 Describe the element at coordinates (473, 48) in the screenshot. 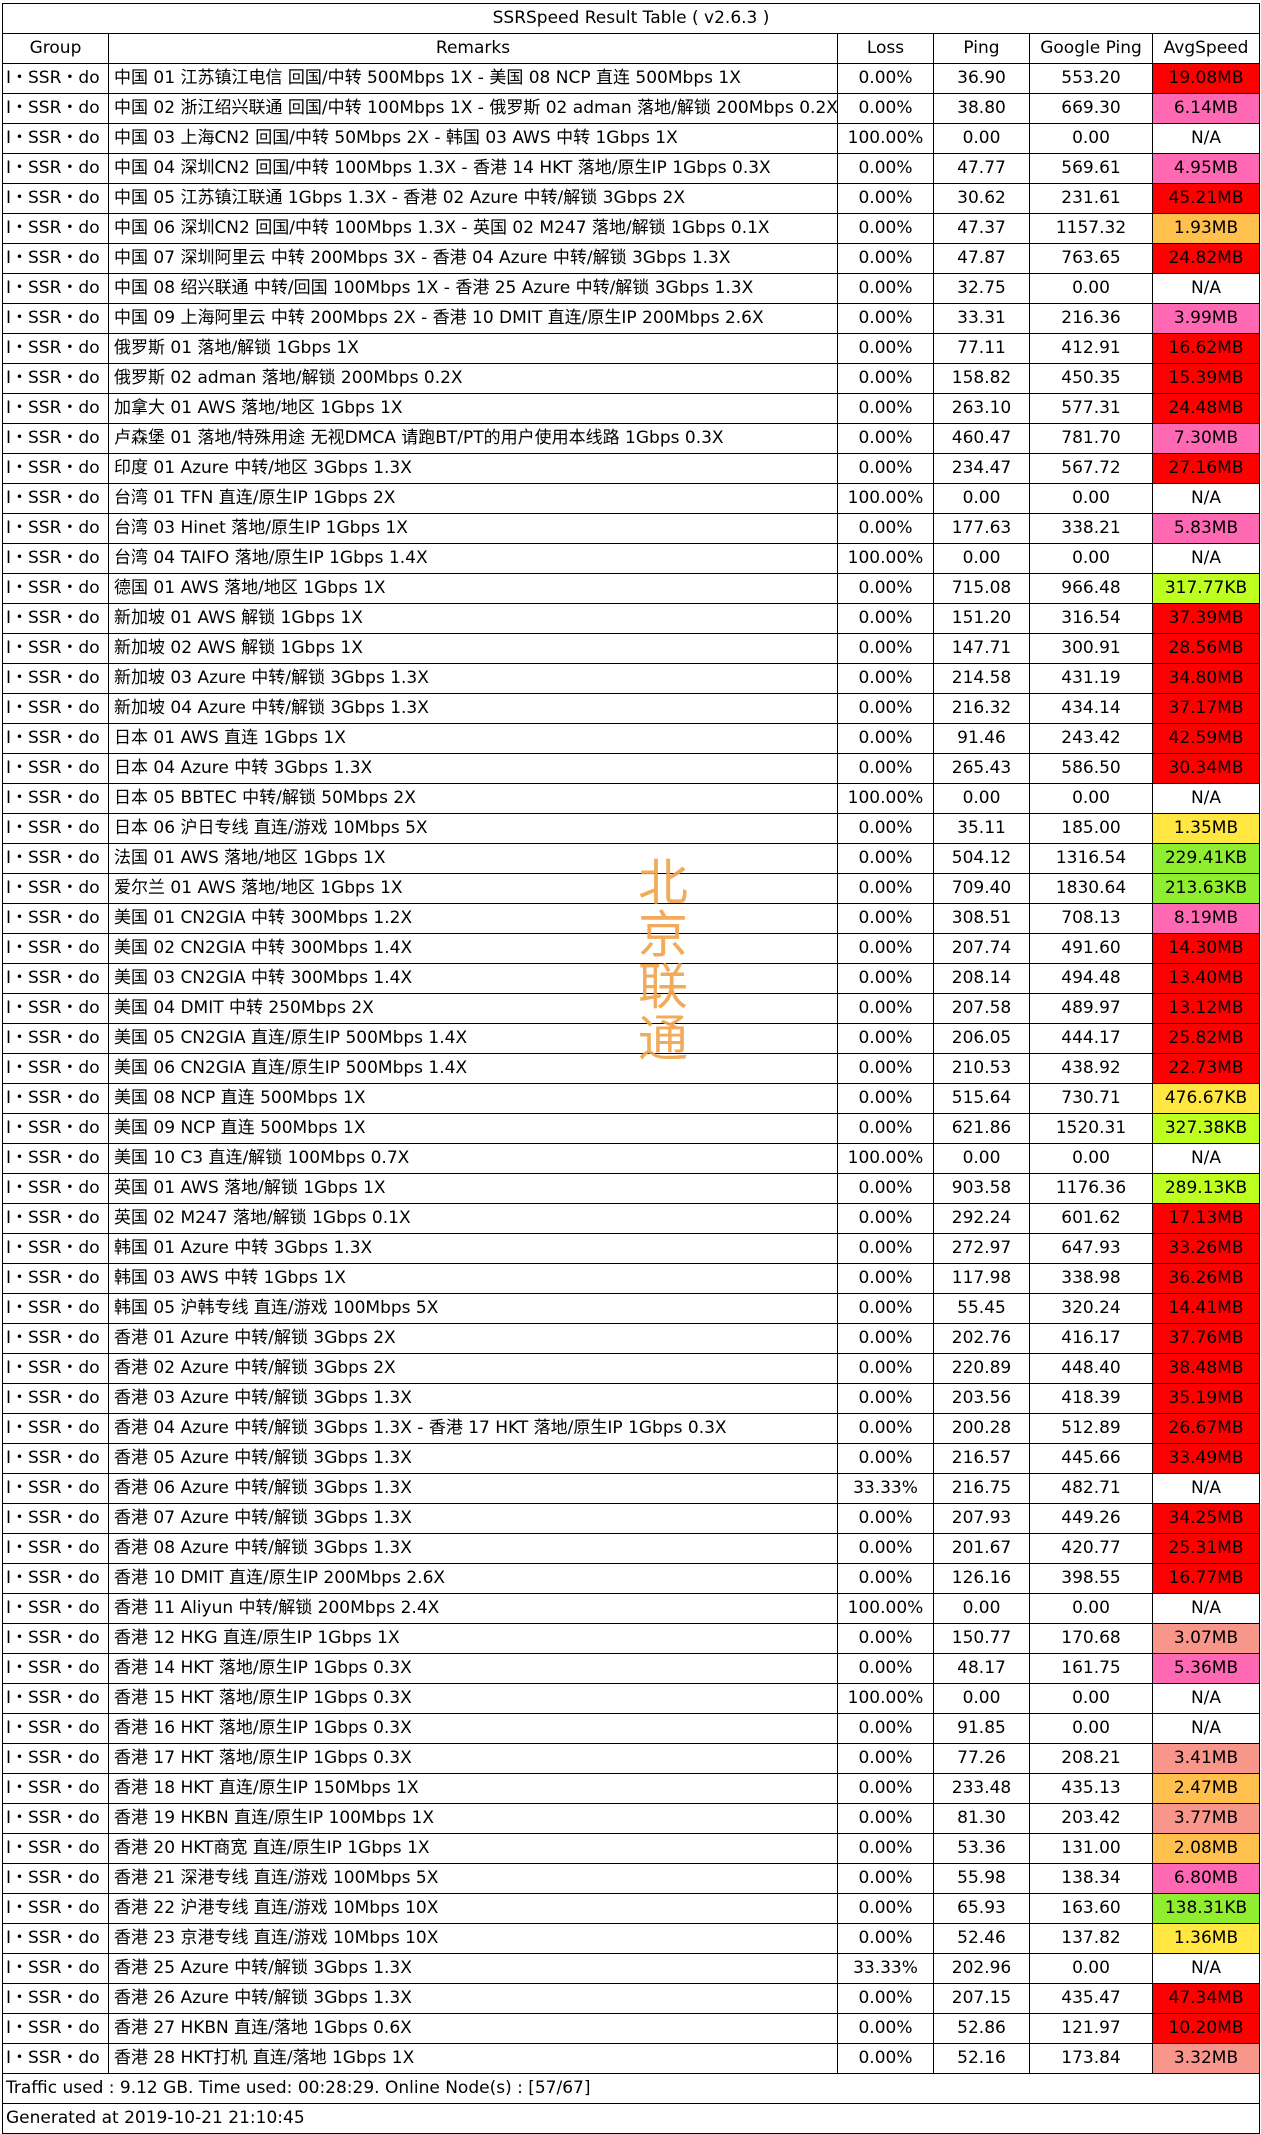

I see `header-remarks: Remarks` at that location.